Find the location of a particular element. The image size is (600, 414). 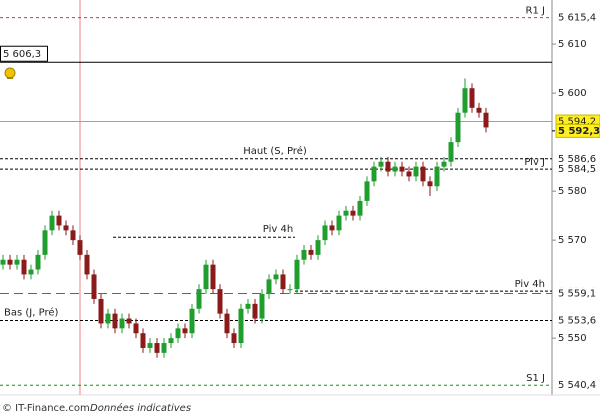

level-label: Bas (J, Pré) is located at coordinates (31, 313).